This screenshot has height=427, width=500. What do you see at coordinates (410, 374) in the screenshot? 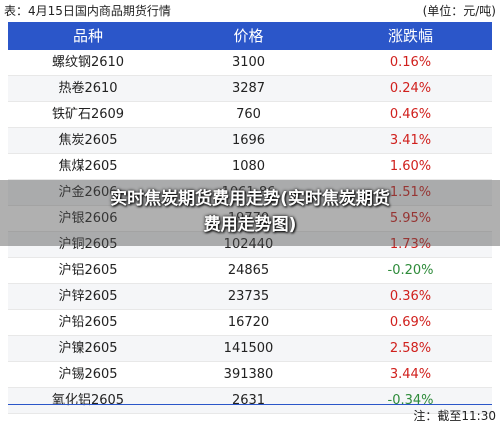
I see `cell-change: 3.44%` at bounding box center [410, 374].